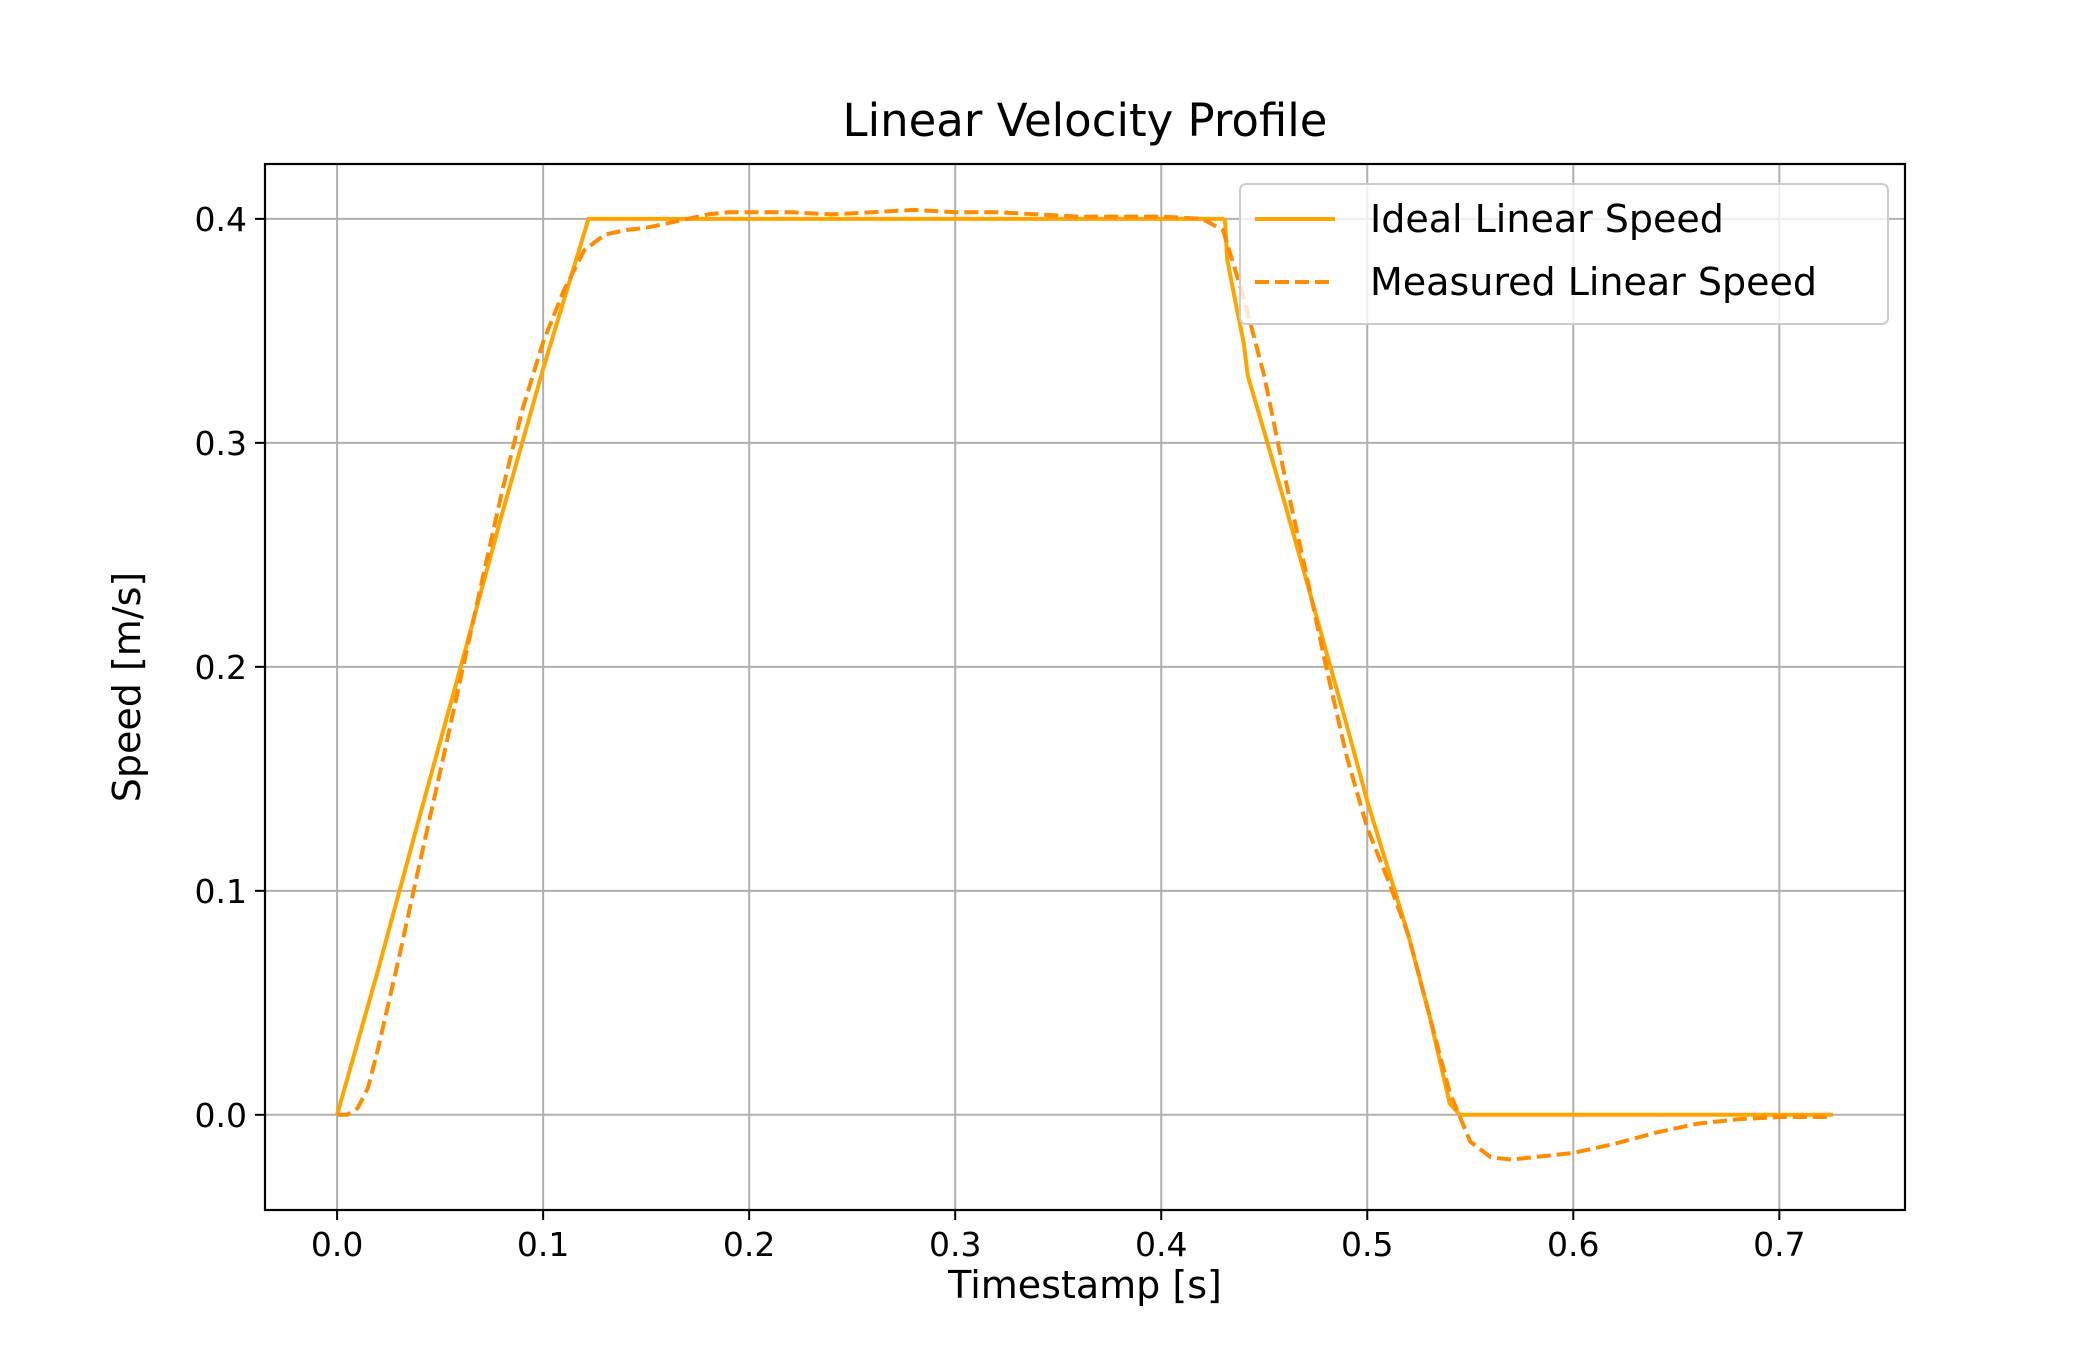 This screenshot has height=1355, width=2100. I want to click on legend-box, so click(1564, 254).